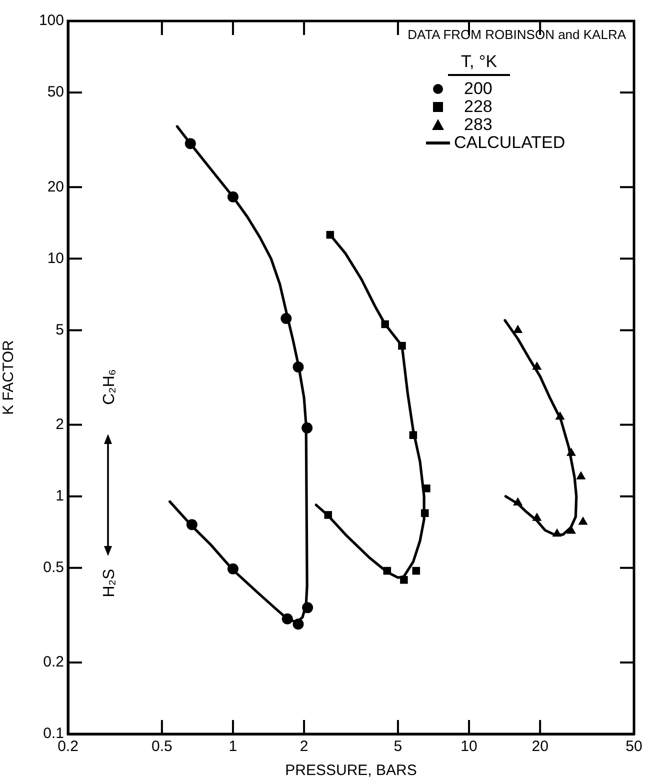  Describe the element at coordinates (634, 747) in the screenshot. I see `x-tick-label: 50` at that location.